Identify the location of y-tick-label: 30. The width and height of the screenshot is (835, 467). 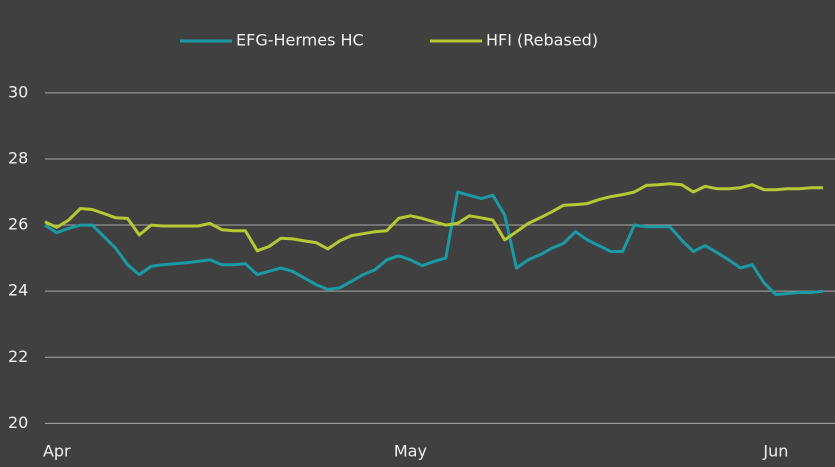
(18, 91).